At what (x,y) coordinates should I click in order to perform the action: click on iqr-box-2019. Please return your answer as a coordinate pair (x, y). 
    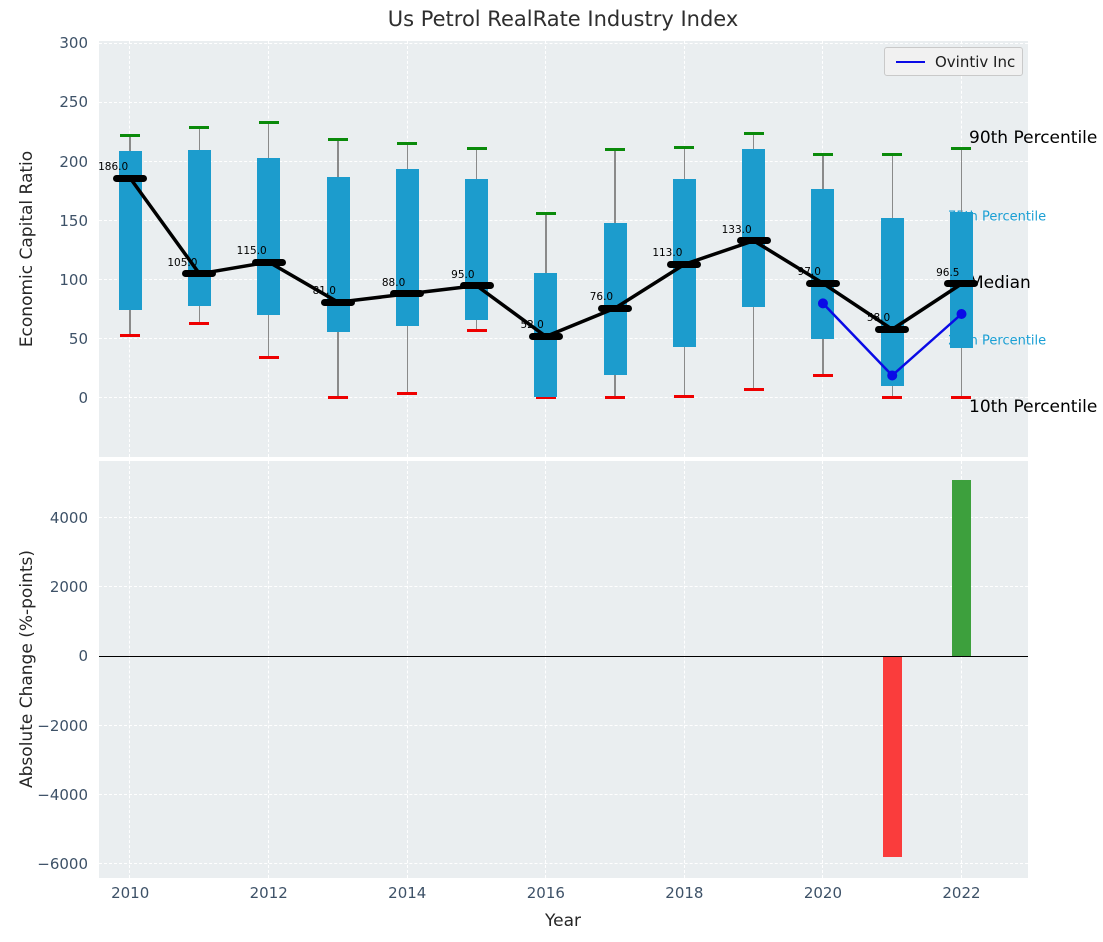
    Looking at the image, I should click on (754, 227).